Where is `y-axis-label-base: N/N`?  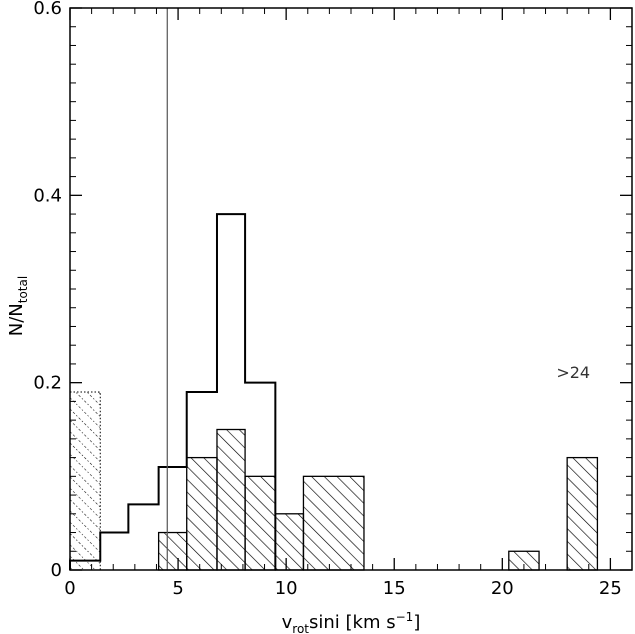 y-axis-label-base: N/N is located at coordinates (16, 319).